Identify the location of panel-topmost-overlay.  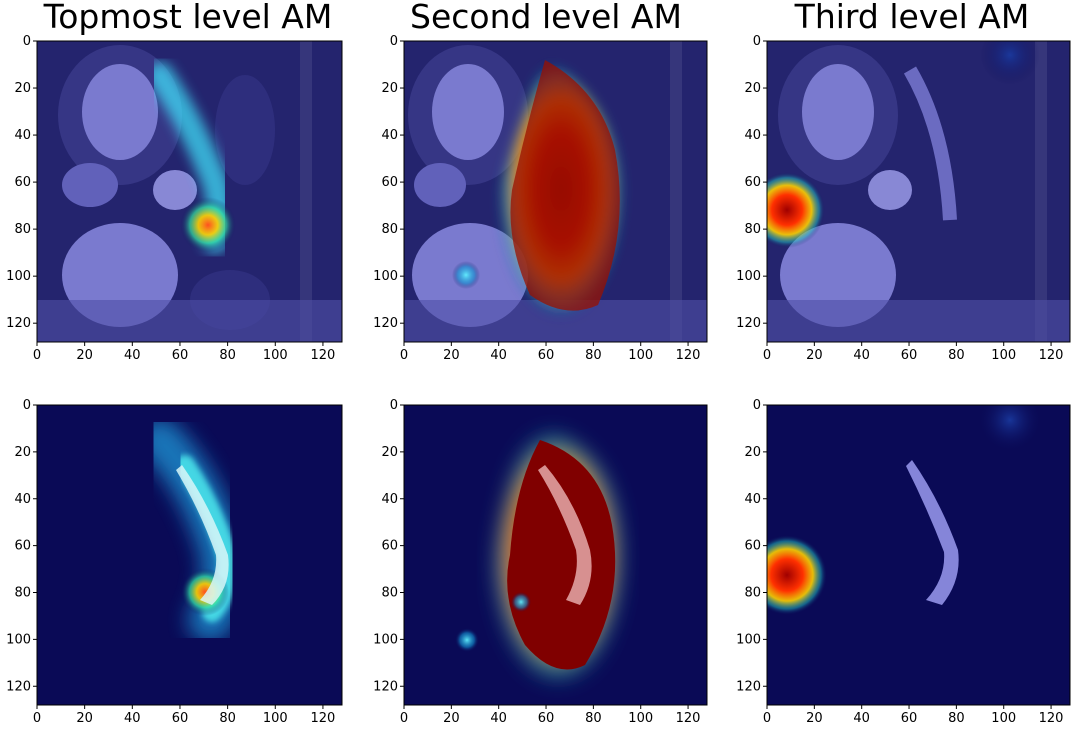
(189, 191).